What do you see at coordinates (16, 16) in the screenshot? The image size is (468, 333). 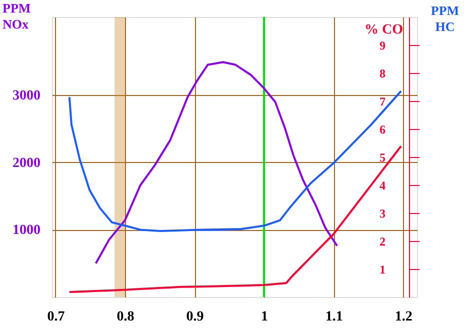 I see `y-axis-title: PPM NOx` at bounding box center [16, 16].